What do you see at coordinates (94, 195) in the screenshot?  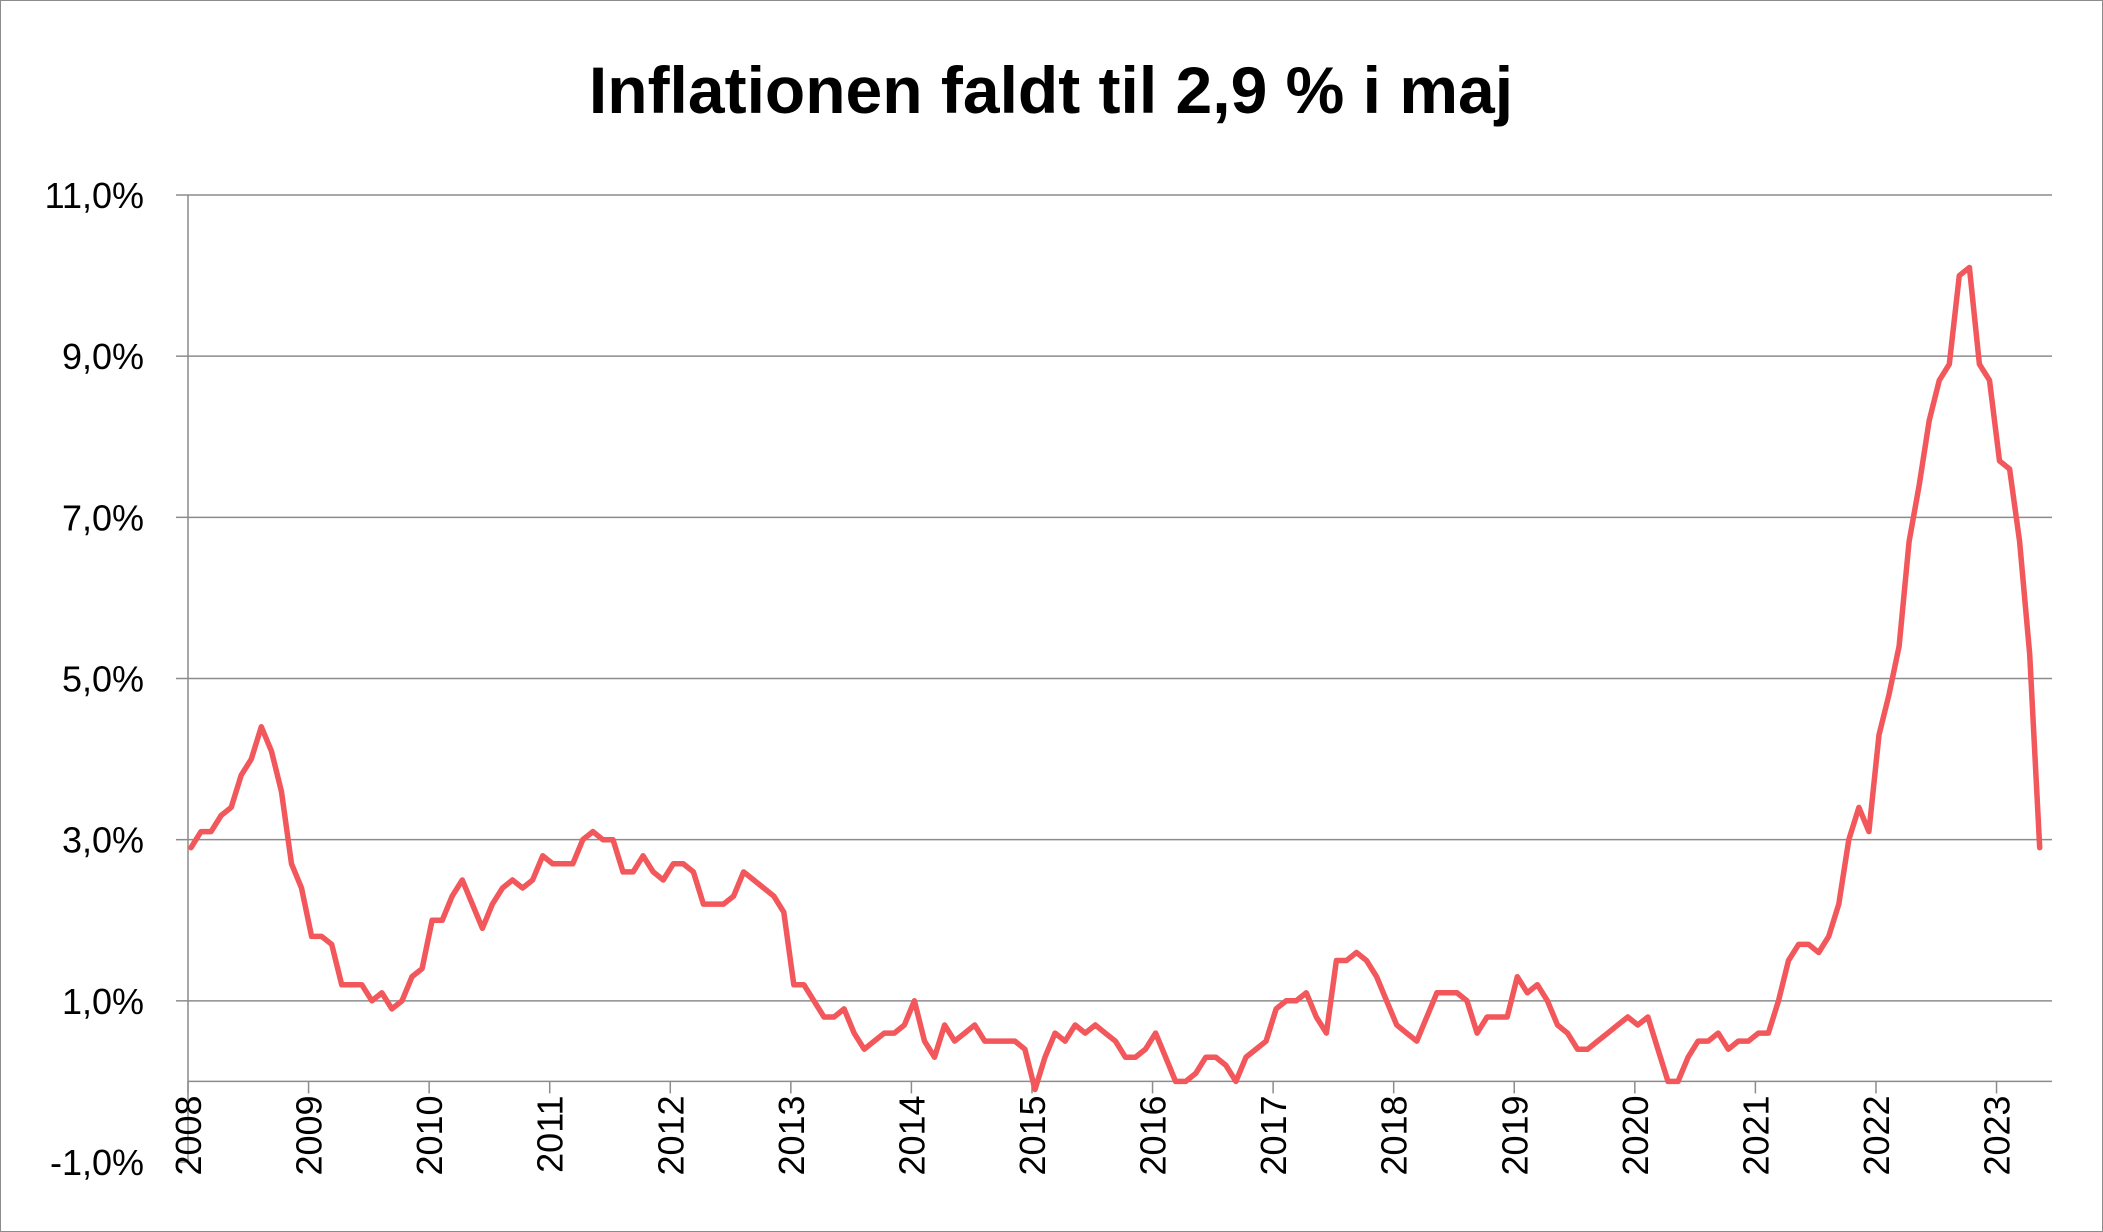 I see `y-tick-label: 11,0%` at bounding box center [94, 195].